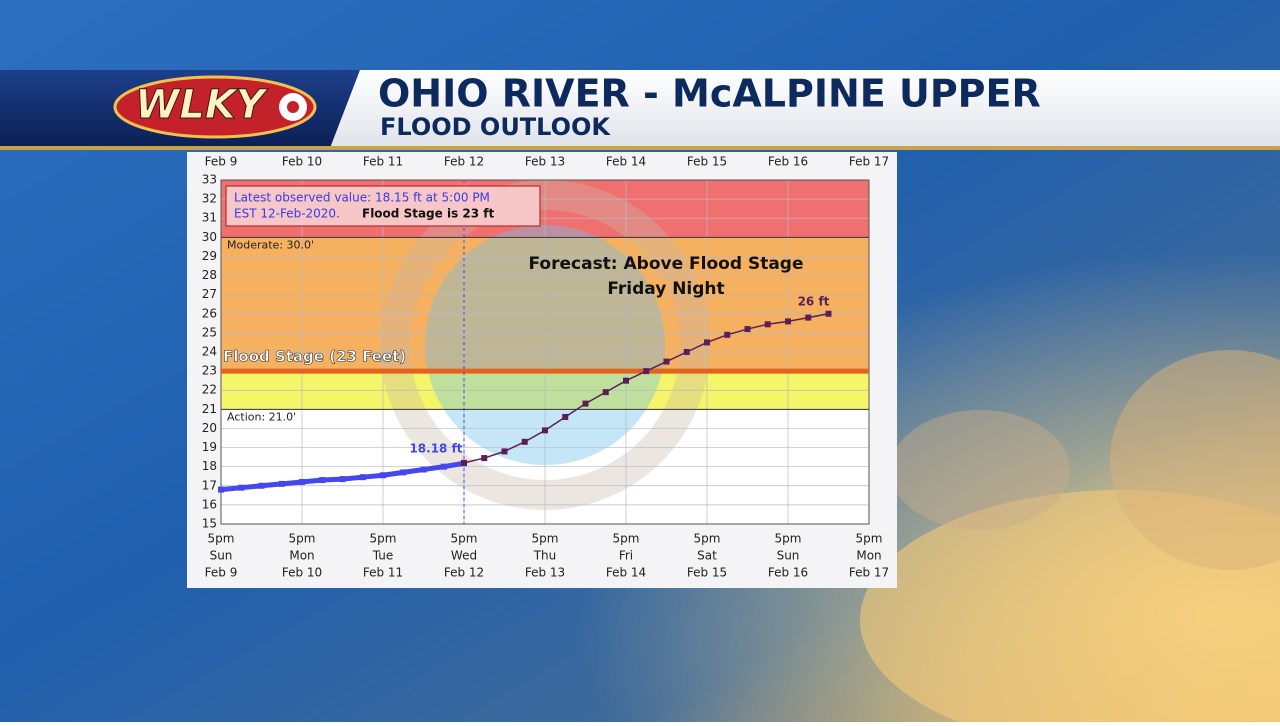  I want to click on value-label: 18.18 ft, so click(435, 449).